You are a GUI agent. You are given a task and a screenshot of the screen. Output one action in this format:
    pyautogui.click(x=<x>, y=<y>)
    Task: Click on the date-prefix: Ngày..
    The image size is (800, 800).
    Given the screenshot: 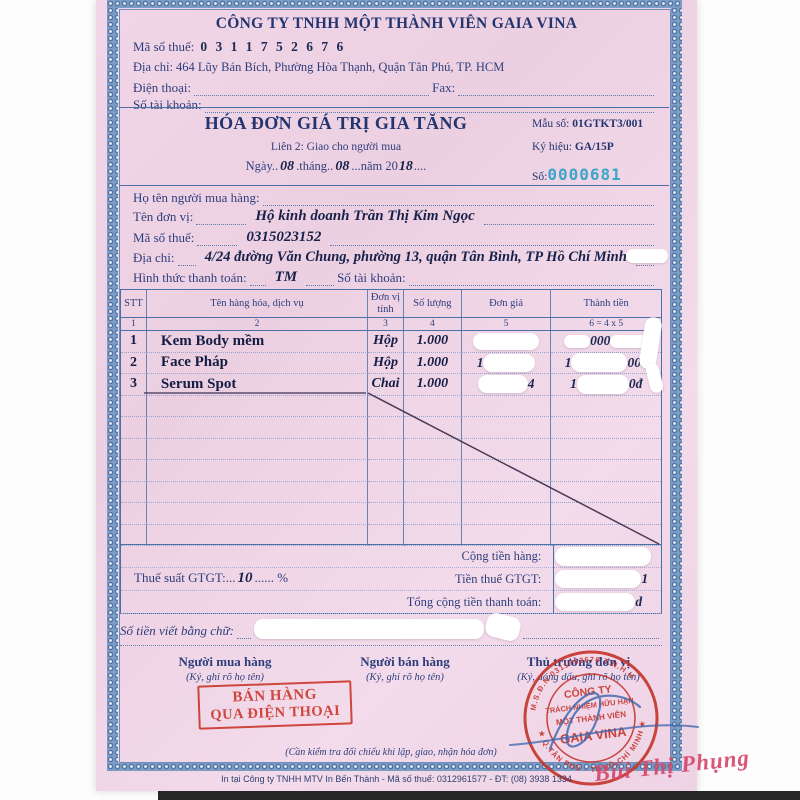 What is the action you would take?
    pyautogui.click(x=262, y=166)
    